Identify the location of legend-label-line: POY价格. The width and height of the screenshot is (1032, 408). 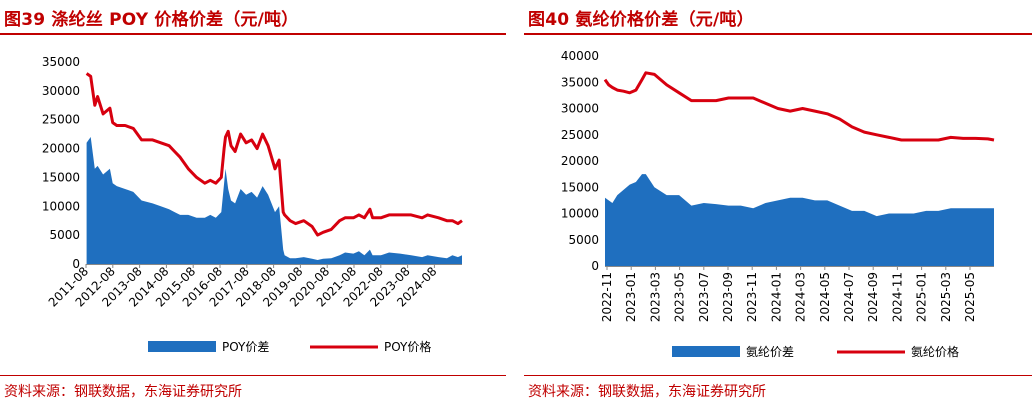
(407, 346).